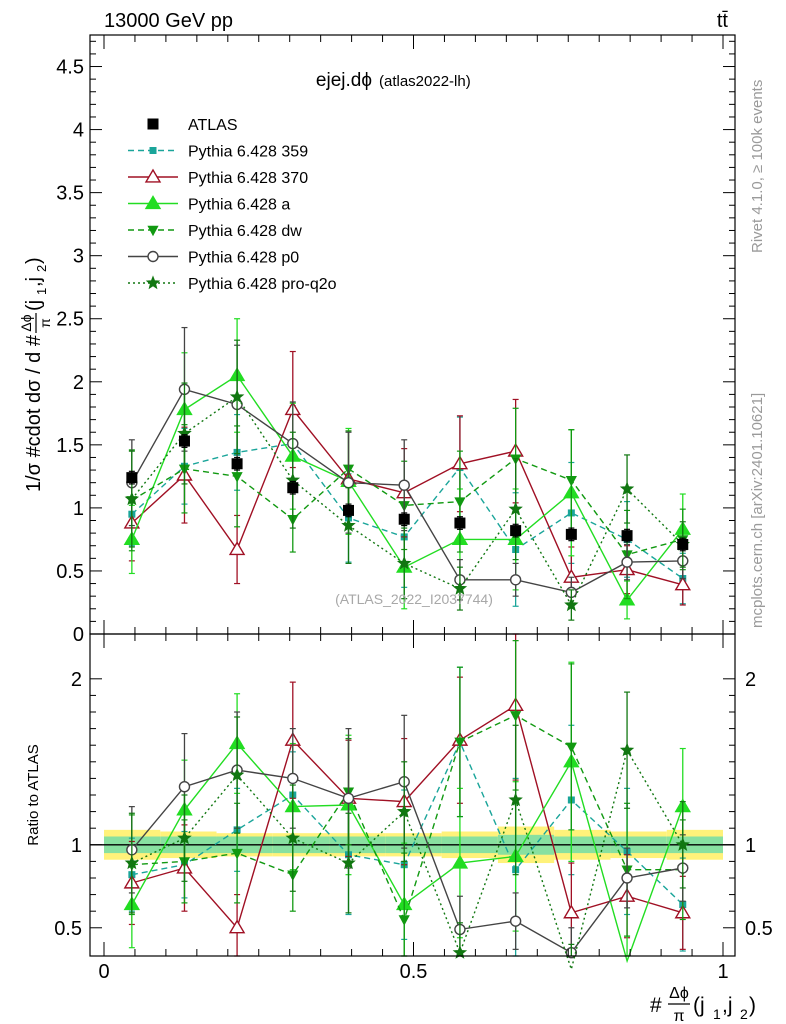 The image size is (786, 1024). What do you see at coordinates (727, 1005) in the screenshot?
I see `svg-text: ,j` at bounding box center [727, 1005].